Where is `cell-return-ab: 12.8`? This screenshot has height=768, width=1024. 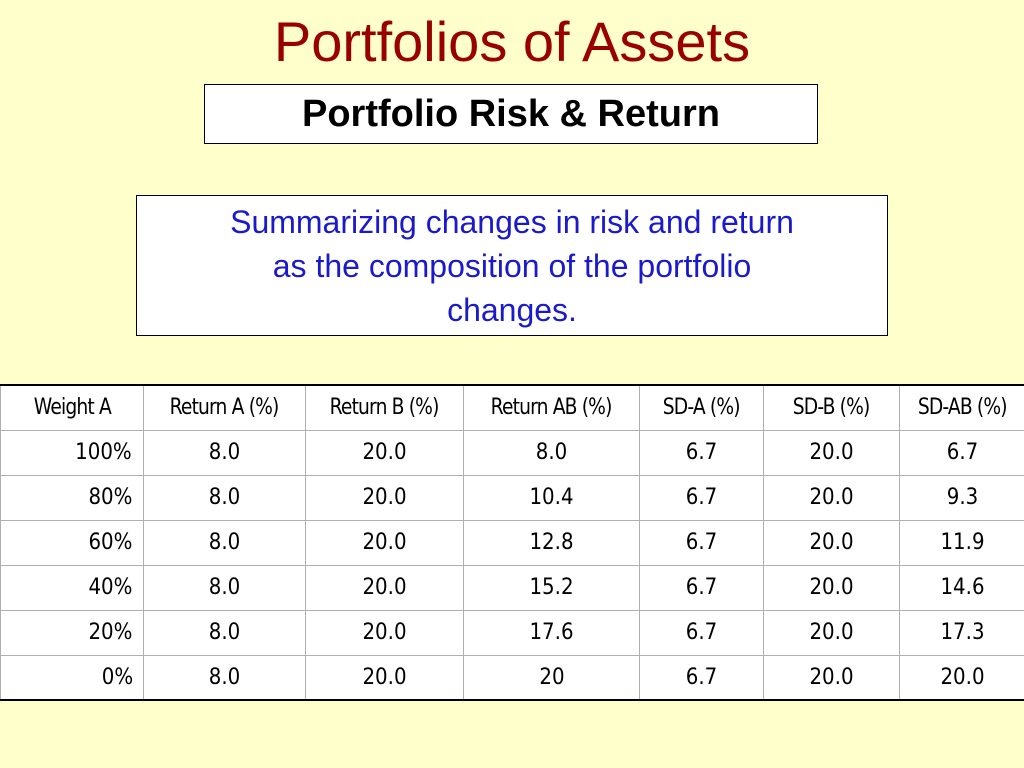 cell-return-ab: 12.8 is located at coordinates (551, 542).